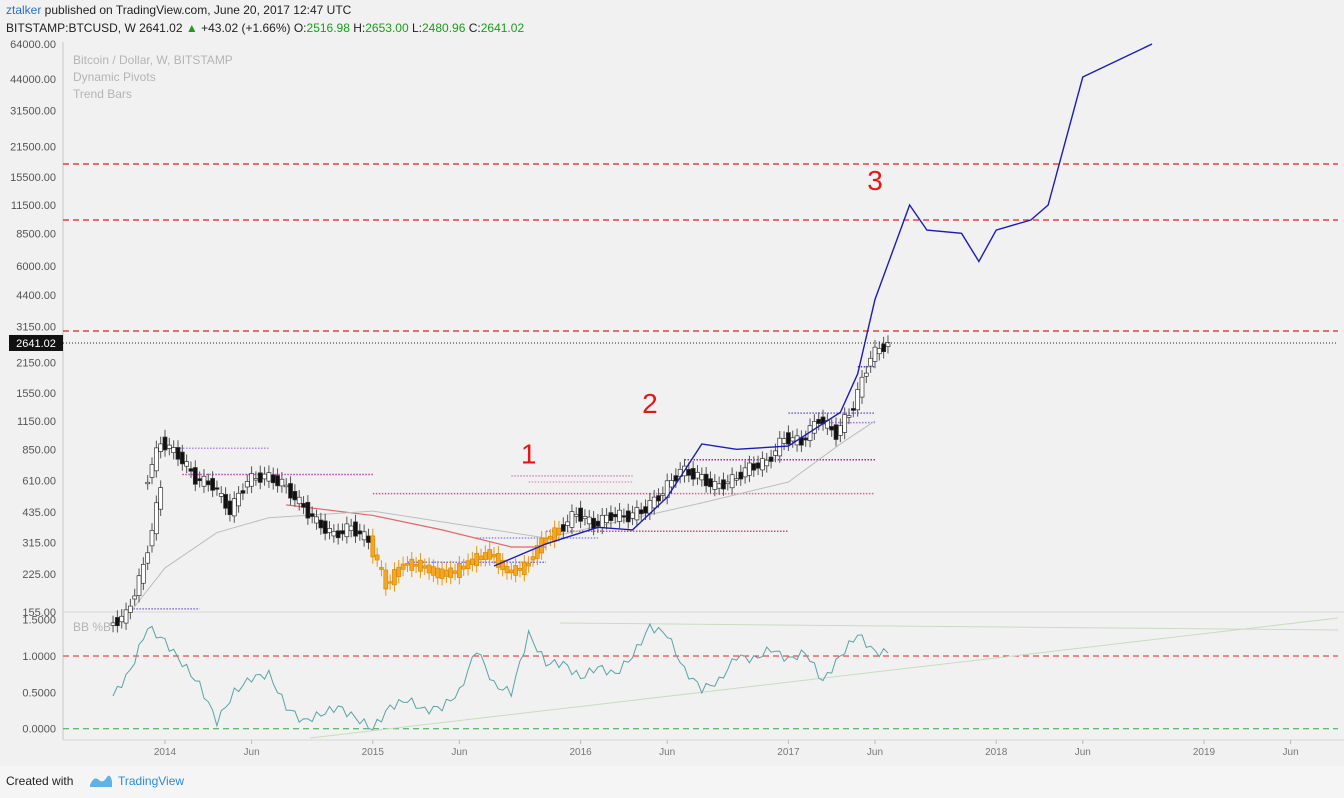 Image resolution: width=1344 pixels, height=798 pixels. Describe the element at coordinates (153, 60) in the screenshot. I see `legend-symbol: Bitcoin / Dollar, W, BITSTAMP` at that location.